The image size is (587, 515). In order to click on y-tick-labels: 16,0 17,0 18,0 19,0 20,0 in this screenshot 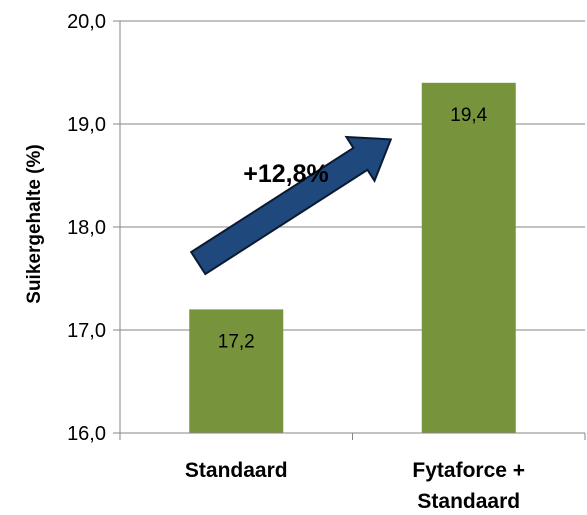, I will do `click(86, 228)`.